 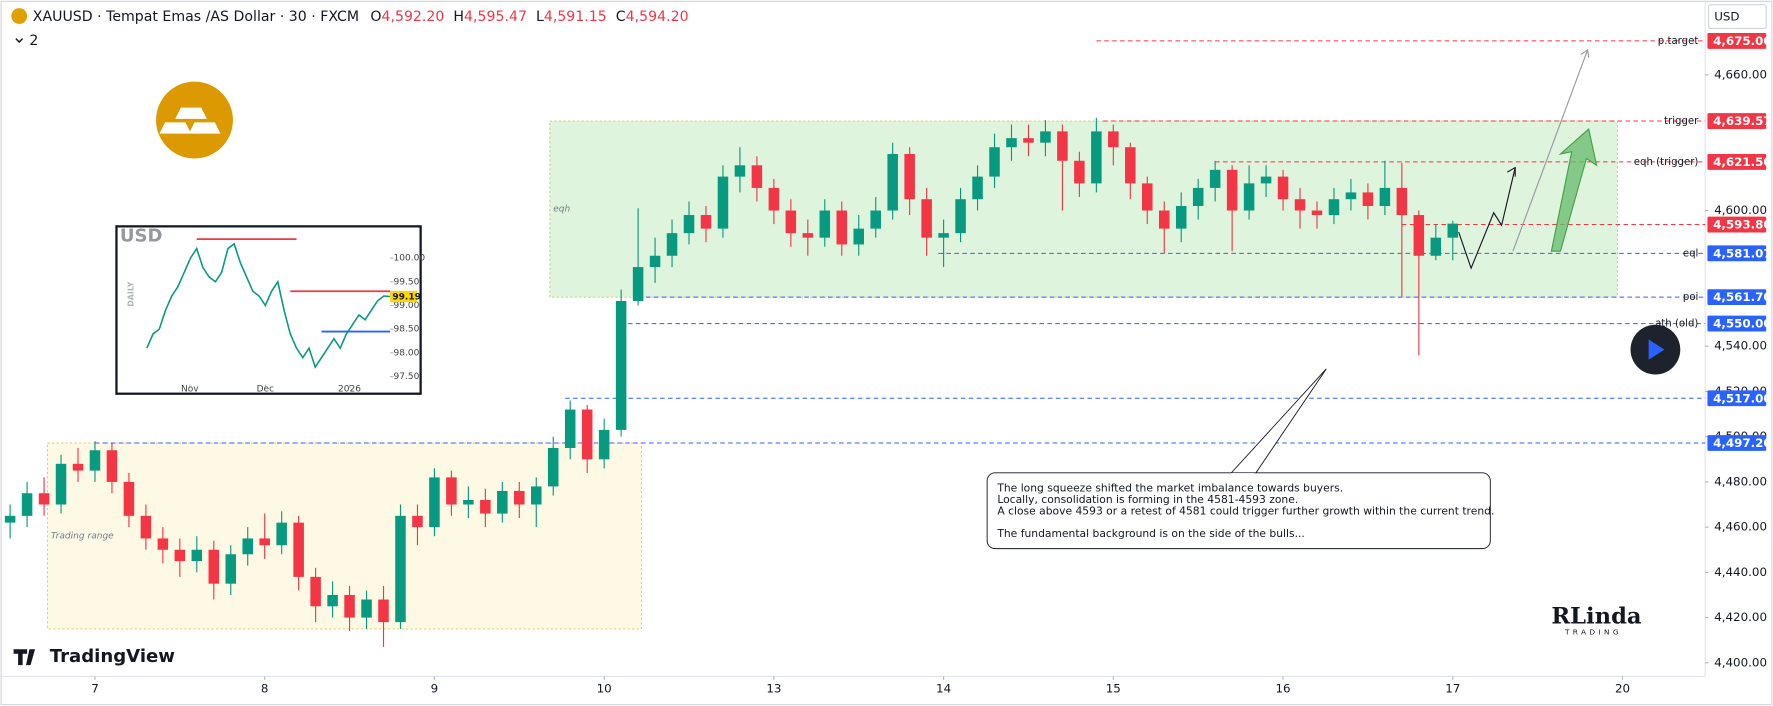 I want to click on x-tick-label: 15, so click(x=1113, y=688).